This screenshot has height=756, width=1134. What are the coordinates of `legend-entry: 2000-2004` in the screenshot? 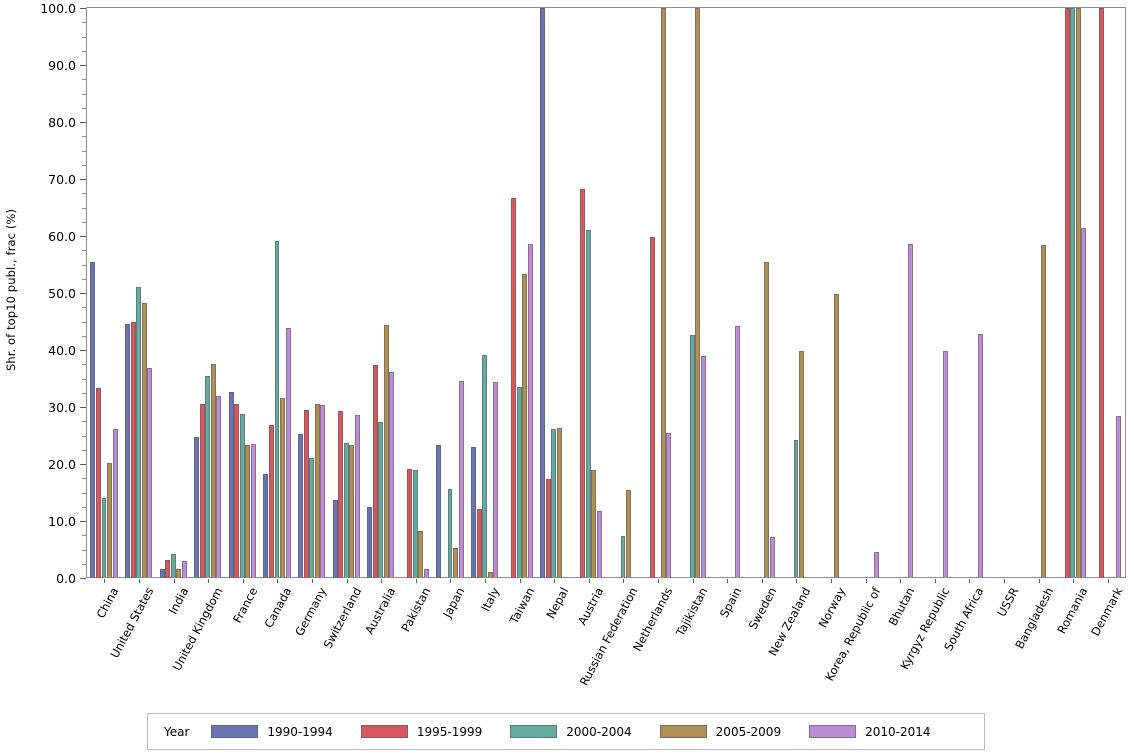 It's located at (571, 732).